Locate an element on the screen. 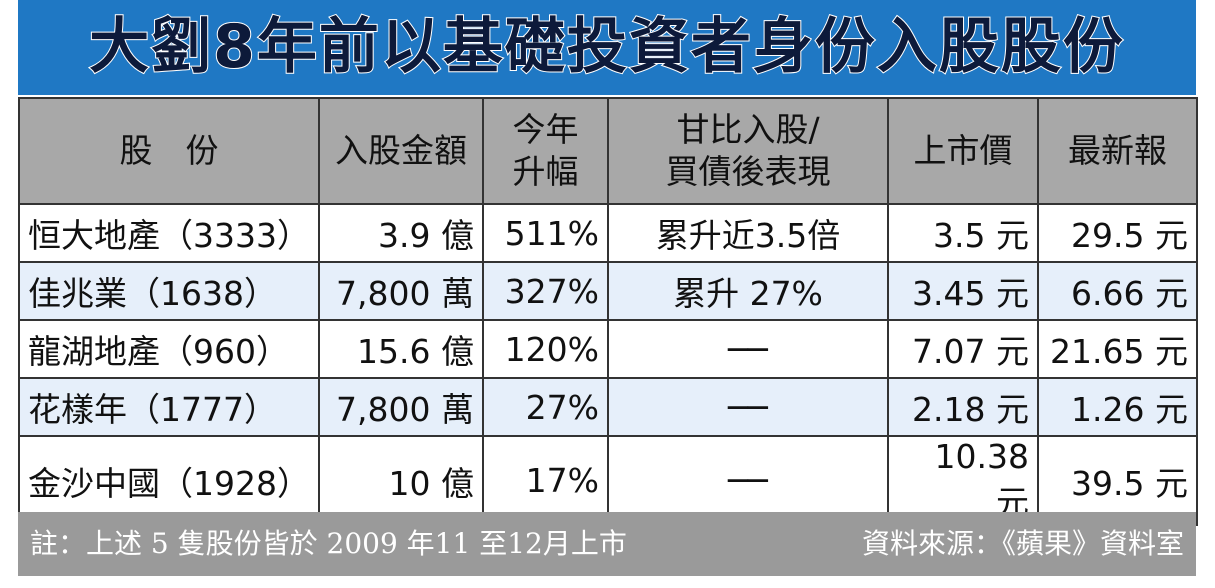  source: 資料來源：《蘋果》資料室 is located at coordinates (1022, 543).